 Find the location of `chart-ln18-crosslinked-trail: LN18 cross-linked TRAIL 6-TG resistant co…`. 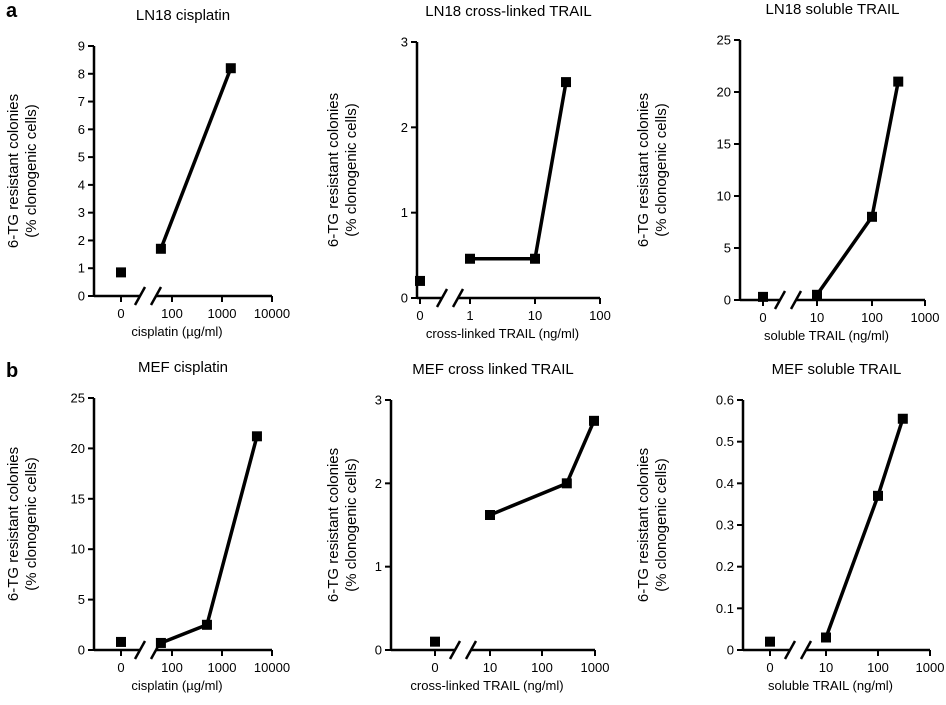

chart-ln18-crosslinked-trail: LN18 cross-linked TRAIL 6-TG resistant co… is located at coordinates (468, 172).